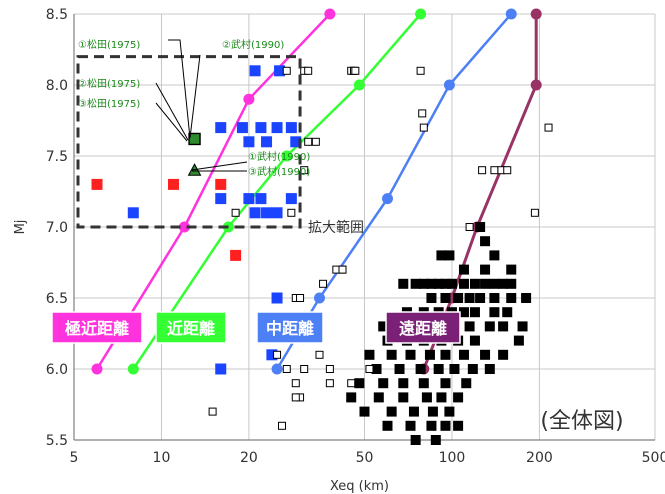  I want to click on zone-label-text: 近距離, so click(191, 328).